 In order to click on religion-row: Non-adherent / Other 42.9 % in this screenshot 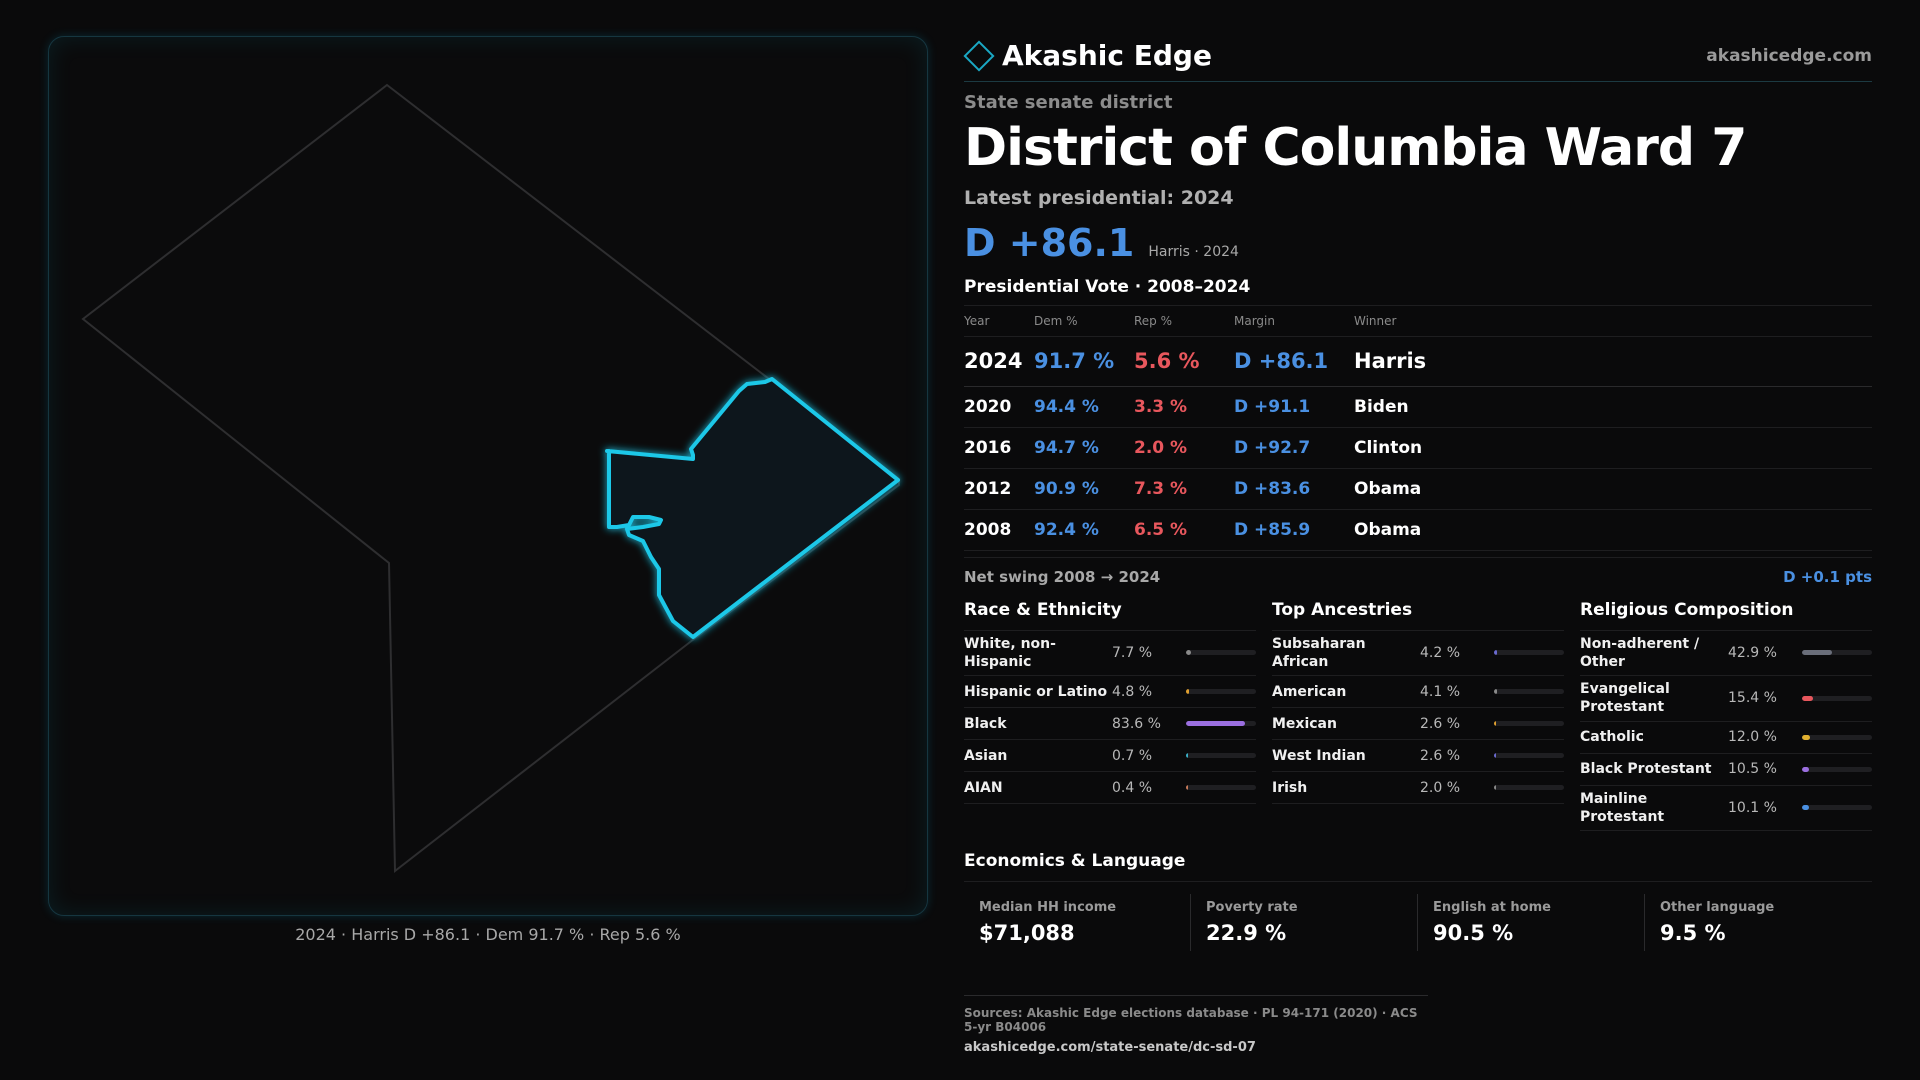, I will do `click(1726, 654)`.